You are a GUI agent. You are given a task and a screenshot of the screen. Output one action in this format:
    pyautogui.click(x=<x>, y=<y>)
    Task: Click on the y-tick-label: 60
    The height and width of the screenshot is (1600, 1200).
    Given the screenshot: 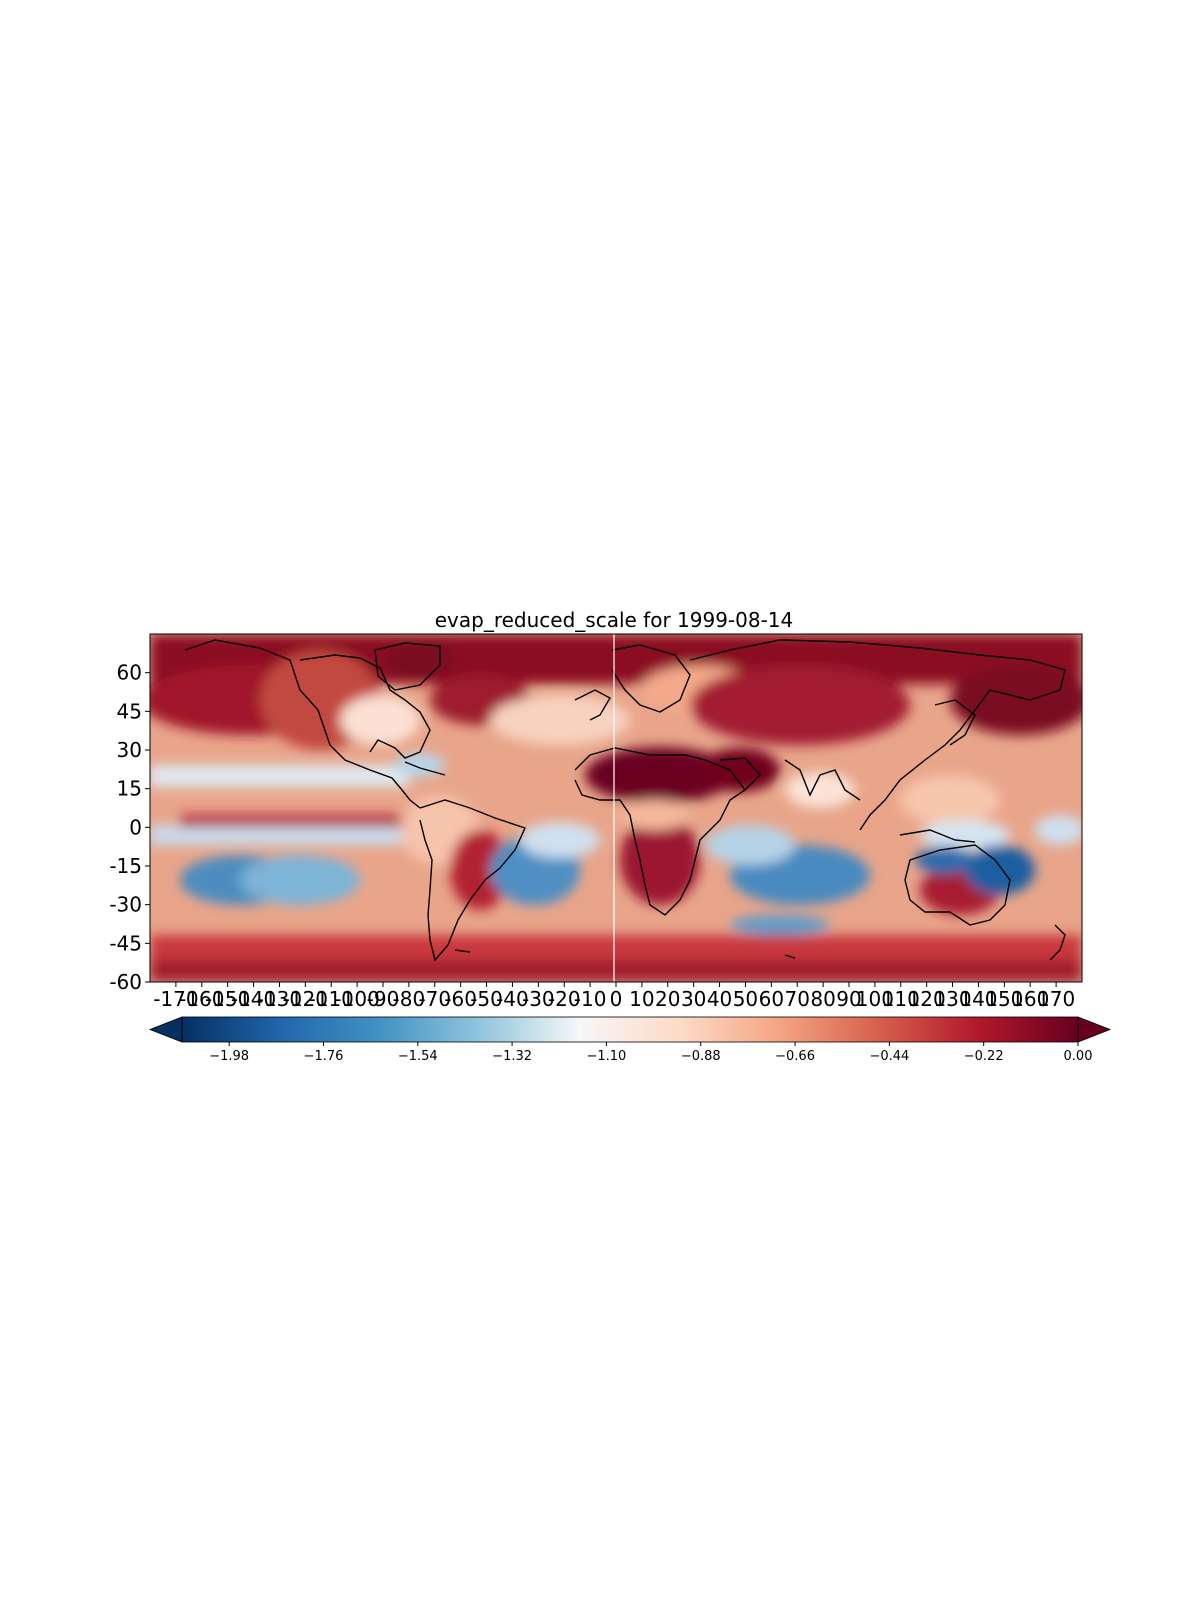 What is the action you would take?
    pyautogui.click(x=129, y=673)
    